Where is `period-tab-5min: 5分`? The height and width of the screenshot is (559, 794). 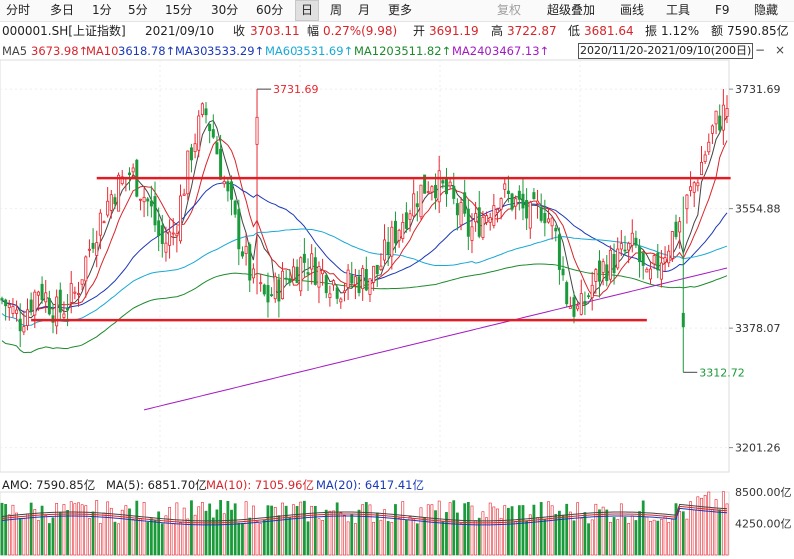 period-tab-5min: 5分 is located at coordinates (138, 10).